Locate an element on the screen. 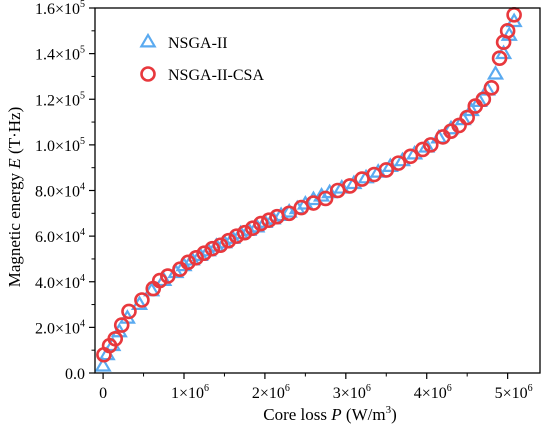 The width and height of the screenshot is (550, 432). legend-marker-circle is located at coordinates (148, 74).